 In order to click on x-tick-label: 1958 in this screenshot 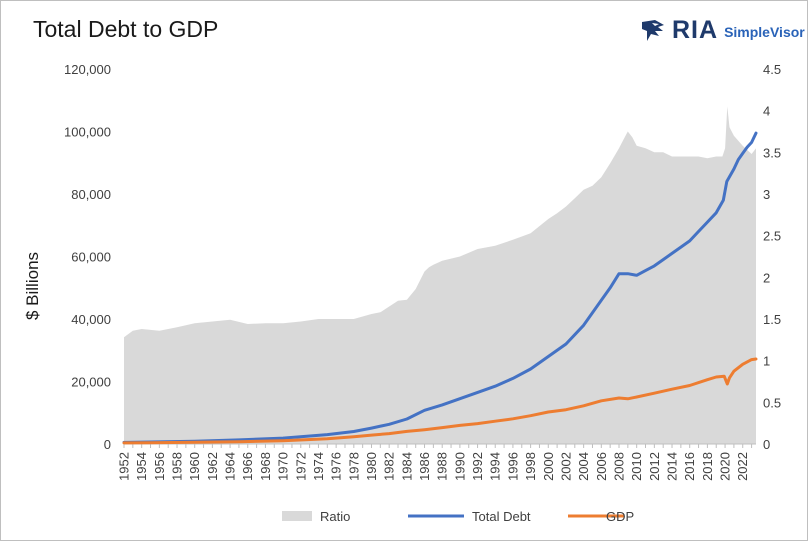, I will do `click(177, 466)`.